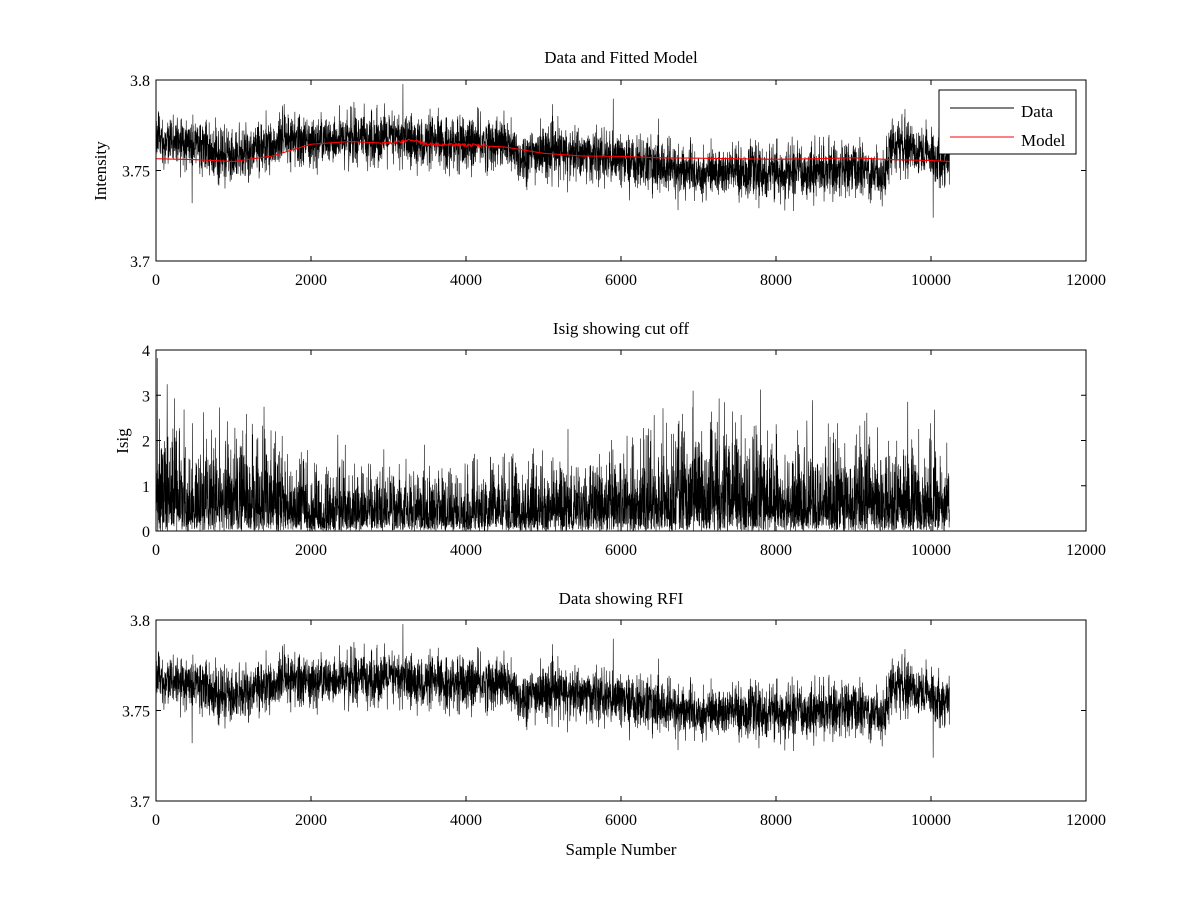 The height and width of the screenshot is (900, 1200). What do you see at coordinates (1043, 140) in the screenshot?
I see `legend-label-model: Model` at bounding box center [1043, 140].